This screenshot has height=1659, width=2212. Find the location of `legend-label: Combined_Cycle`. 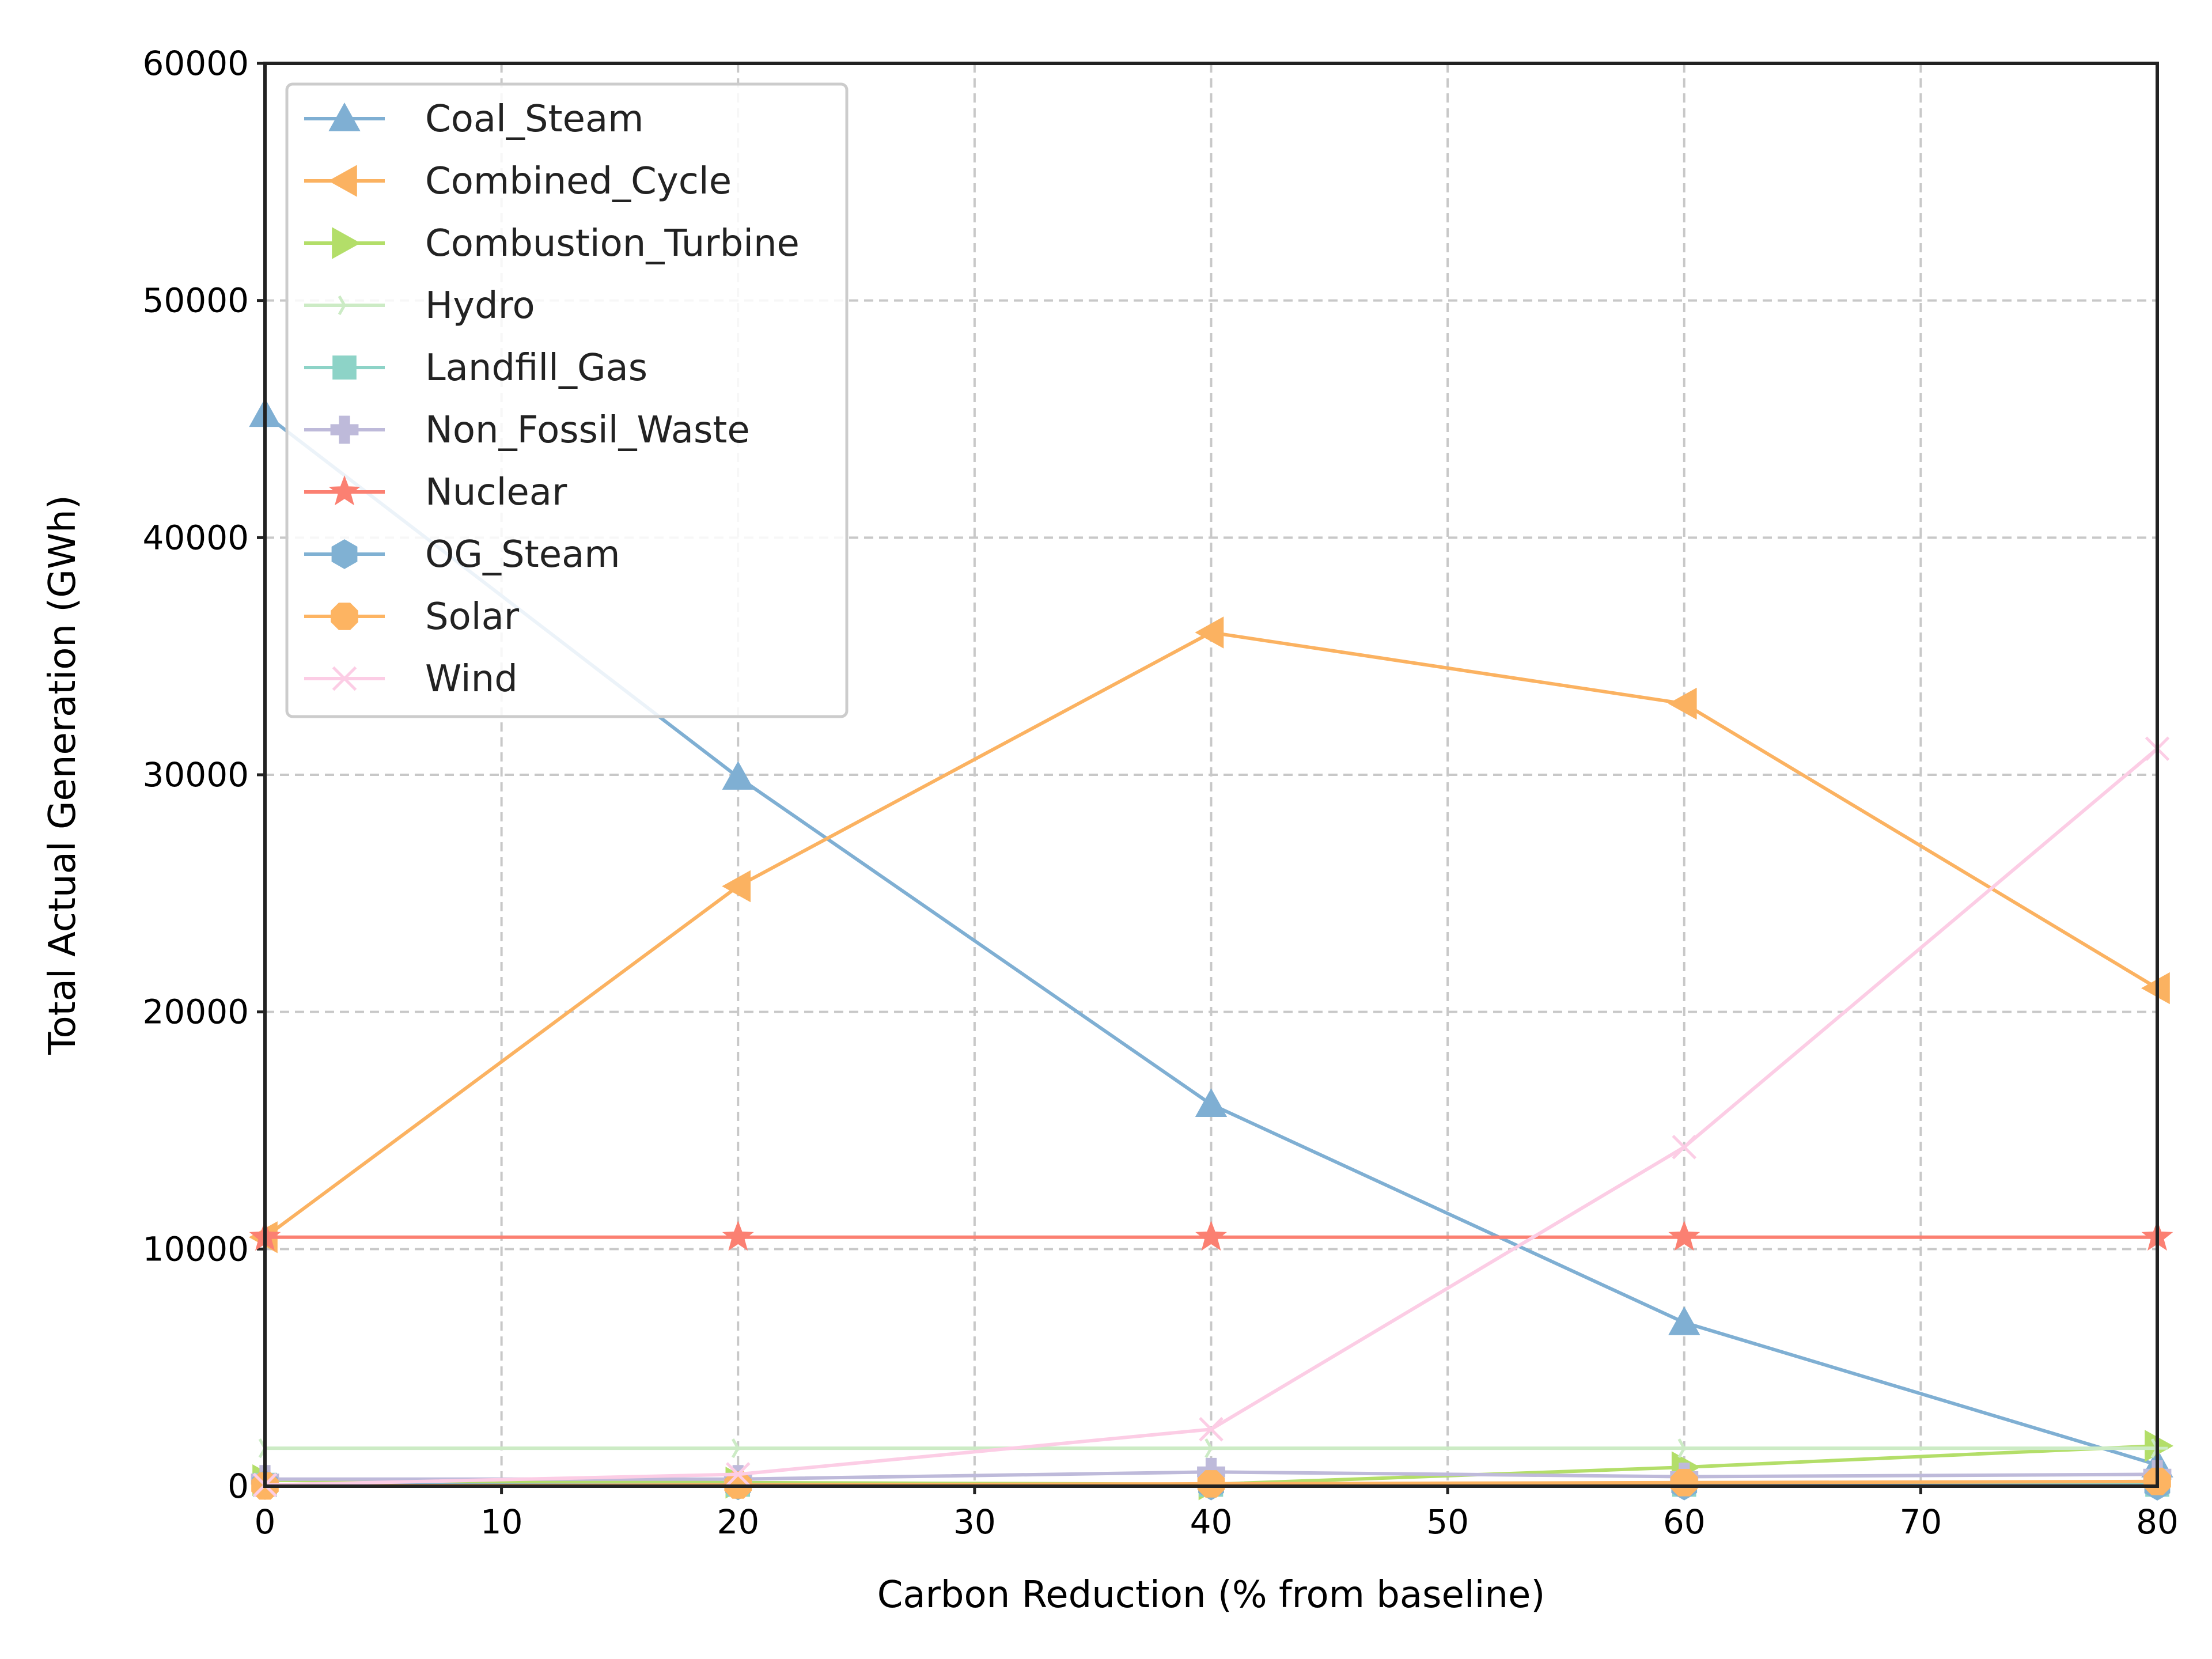

legend-label: Combined_Cycle is located at coordinates (578, 181).